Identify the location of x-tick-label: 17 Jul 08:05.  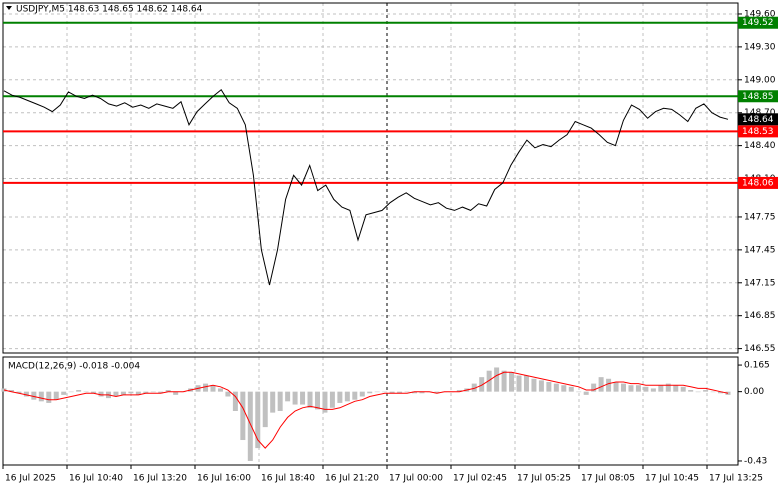
(608, 479).